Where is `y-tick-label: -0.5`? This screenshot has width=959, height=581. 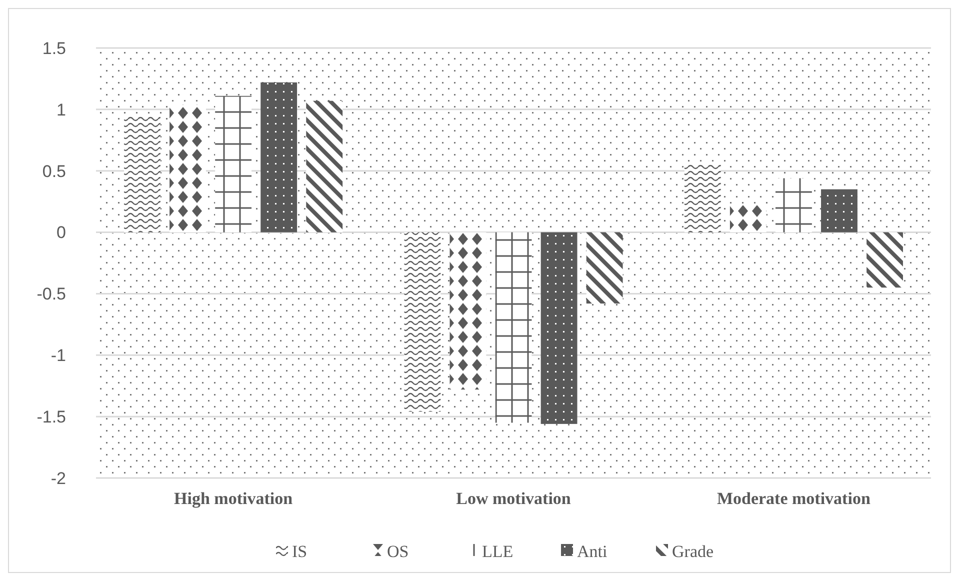
y-tick-label: -0.5 is located at coordinates (51, 294).